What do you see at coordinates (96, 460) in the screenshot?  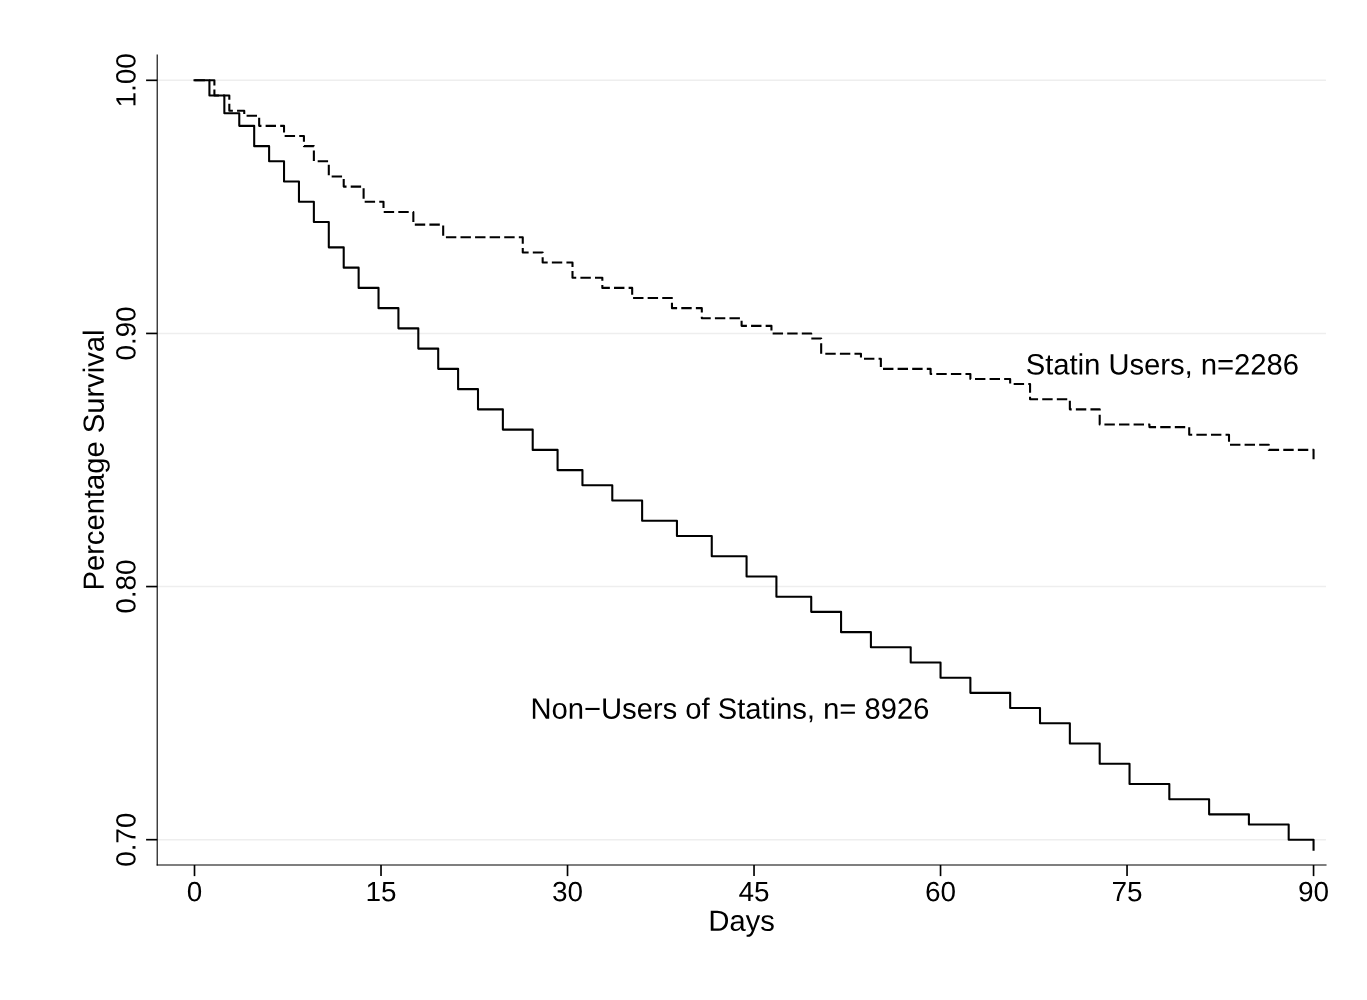 I see `y-axis-title: Percentage Survival` at bounding box center [96, 460].